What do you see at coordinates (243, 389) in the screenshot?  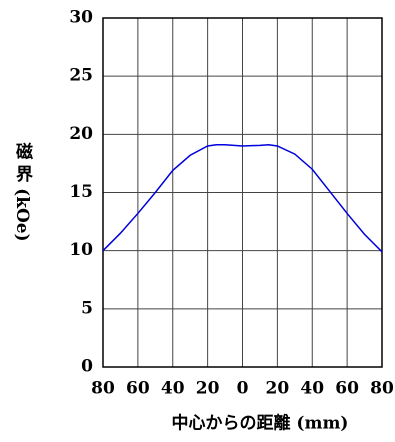 I see `x-tick-label: 0` at bounding box center [243, 389].